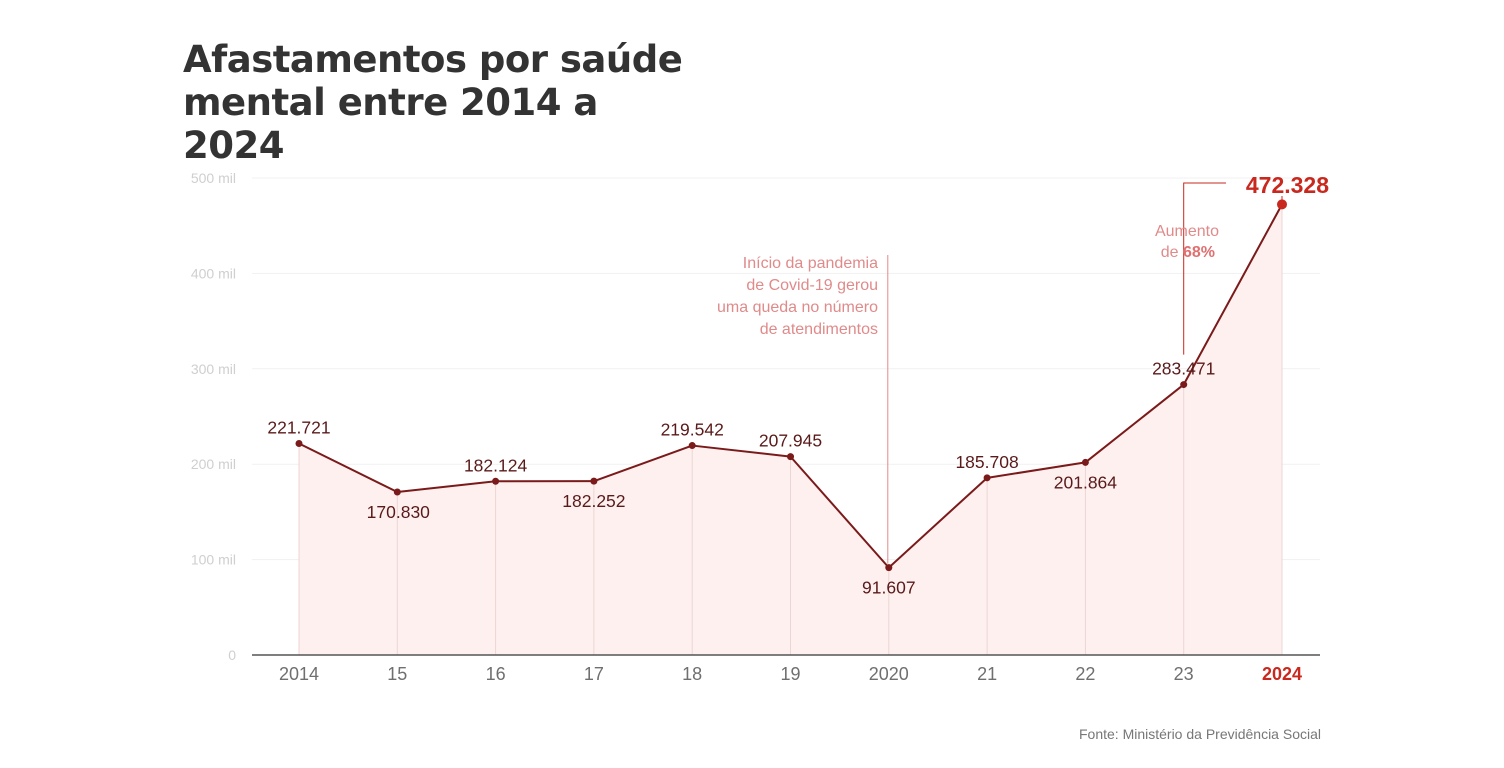 The image size is (1504, 768). What do you see at coordinates (889, 588) in the screenshot?
I see `data-label: 91.607` at bounding box center [889, 588].